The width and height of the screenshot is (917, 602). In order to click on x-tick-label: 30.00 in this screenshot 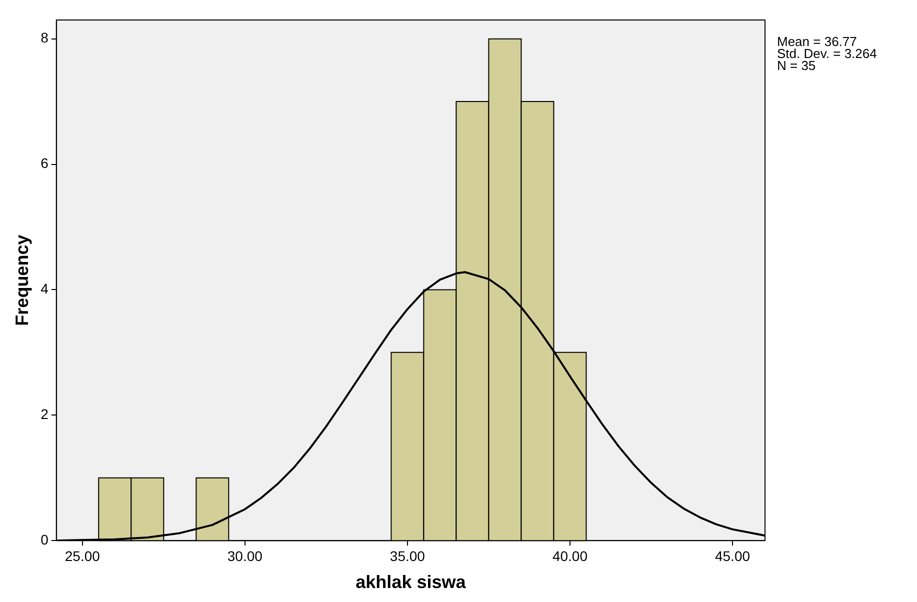, I will do `click(245, 556)`.